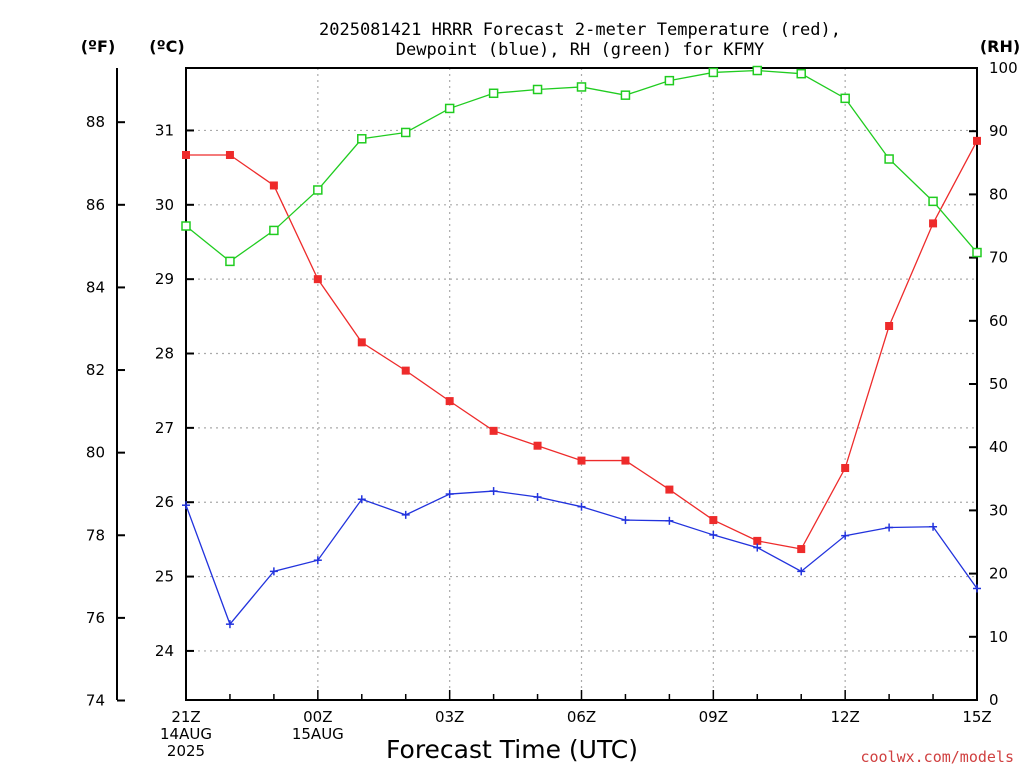 The image size is (1024, 768). What do you see at coordinates (844, 717) in the screenshot?
I see `x-tick-label: 12Z` at bounding box center [844, 717].